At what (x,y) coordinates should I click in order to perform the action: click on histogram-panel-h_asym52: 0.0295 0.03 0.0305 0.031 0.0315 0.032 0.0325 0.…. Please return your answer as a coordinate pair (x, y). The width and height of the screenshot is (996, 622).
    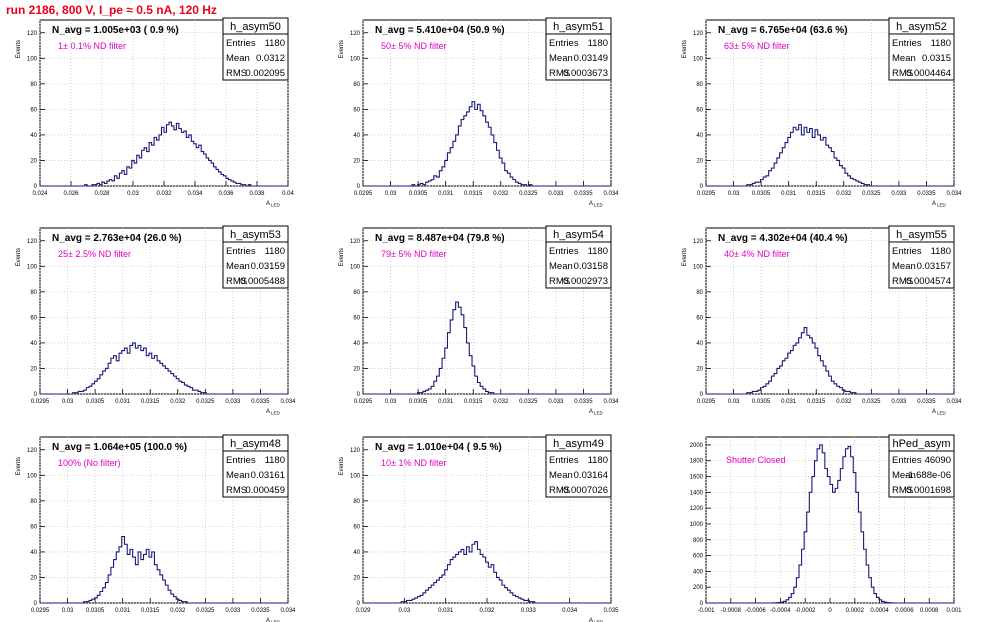
    Looking at the image, I should click on (822, 112).